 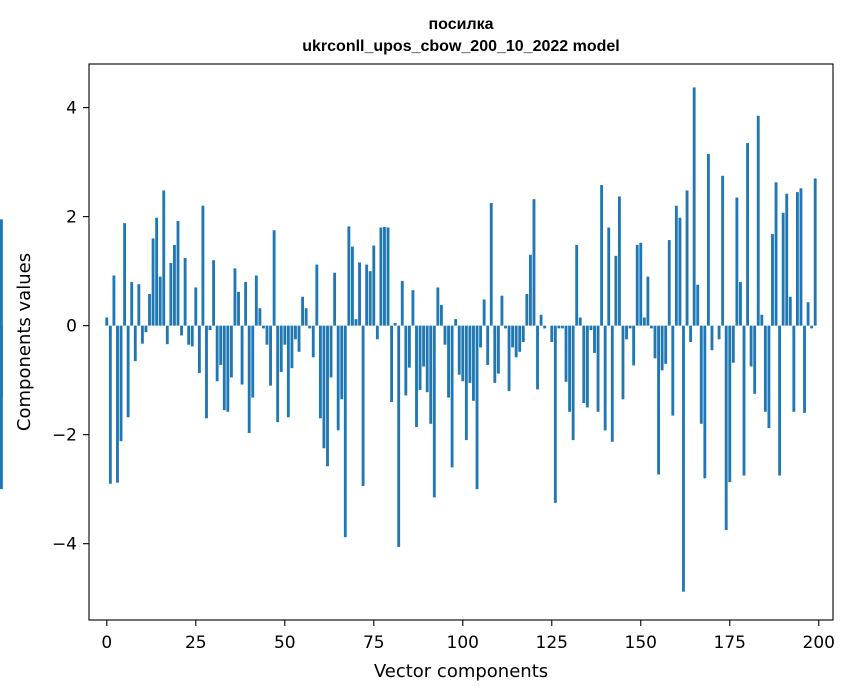 What do you see at coordinates (374, 643) in the screenshot?
I see `x-tick-label: 75` at bounding box center [374, 643].